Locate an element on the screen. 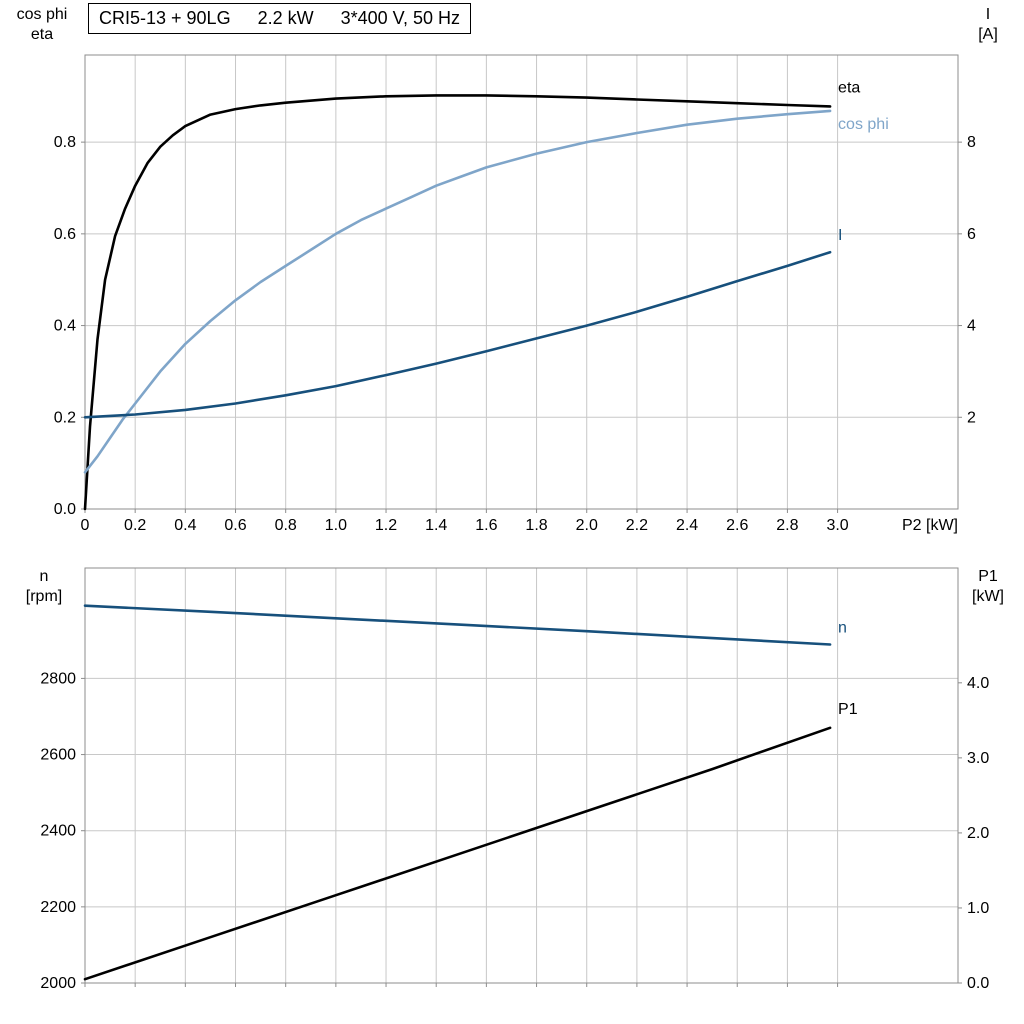 This screenshot has width=1024, height=1024. bottom-left-axis-title: n [rpm] is located at coordinates (44, 587).